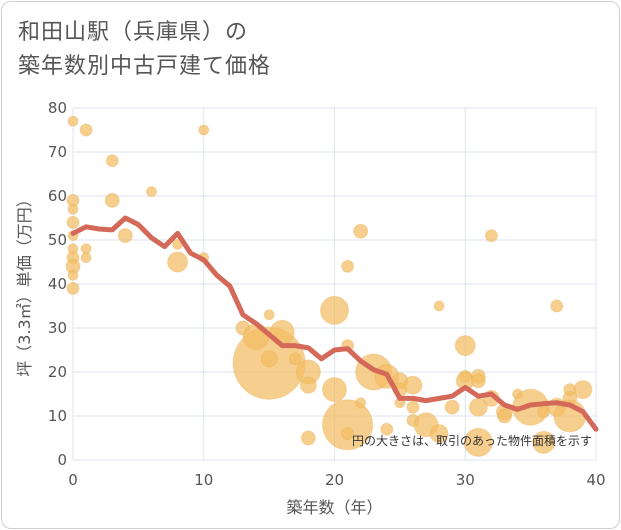 The width and height of the screenshot is (621, 530). I want to click on x-tick-label-1: 10, so click(203, 480).